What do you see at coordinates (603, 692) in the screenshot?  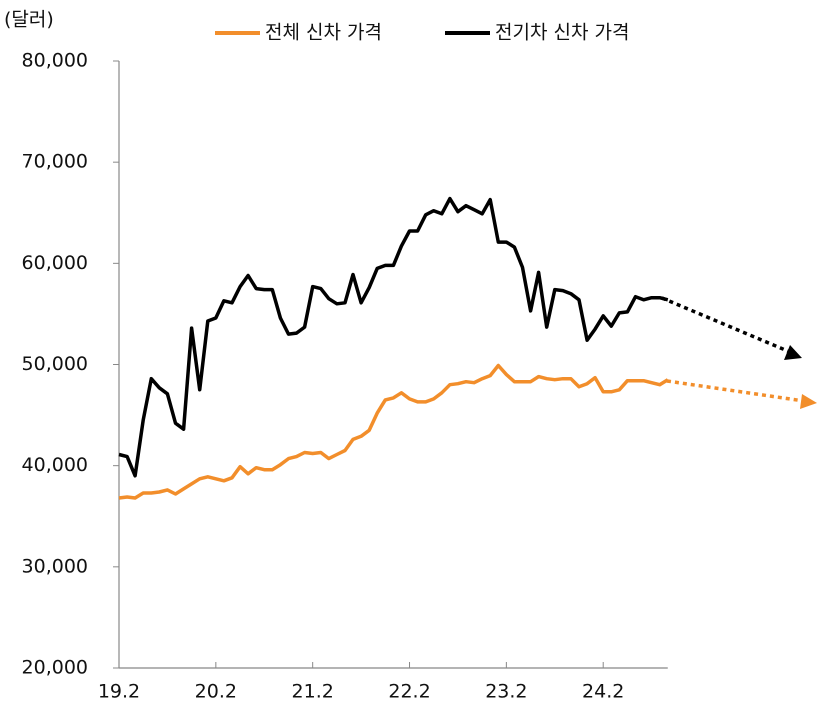 I see `x-tick-label: 24.2` at bounding box center [603, 692].